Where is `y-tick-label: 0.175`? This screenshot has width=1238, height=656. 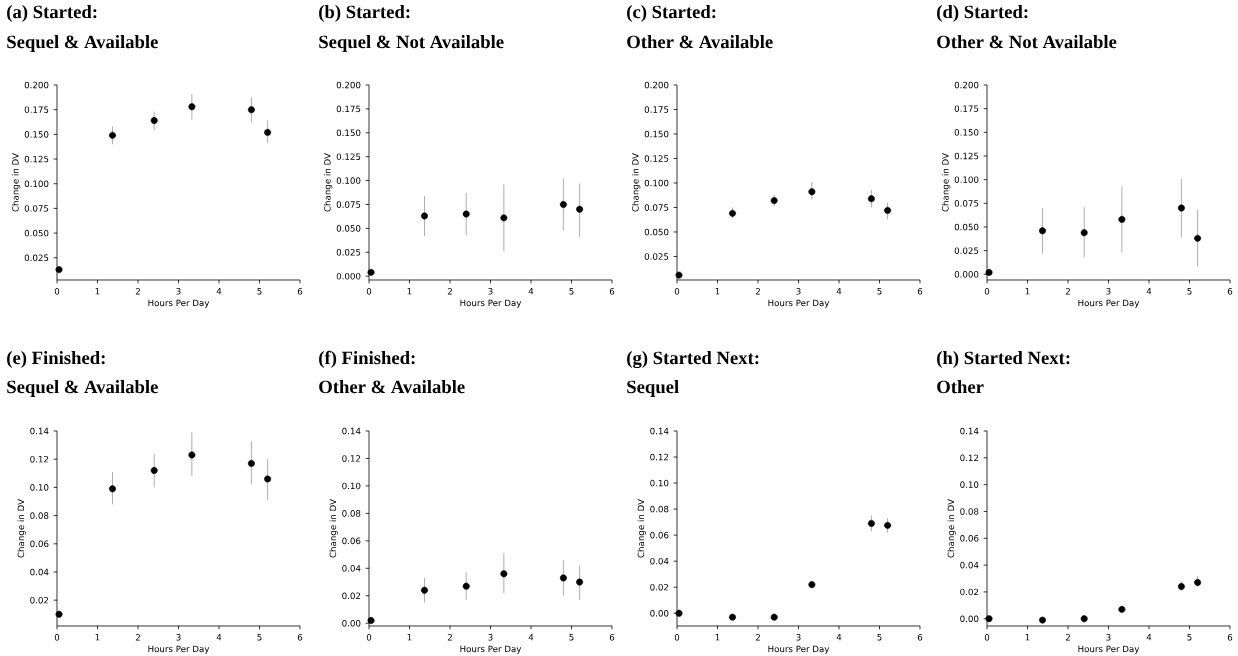
y-tick-label: 0.175 is located at coordinates (348, 109).